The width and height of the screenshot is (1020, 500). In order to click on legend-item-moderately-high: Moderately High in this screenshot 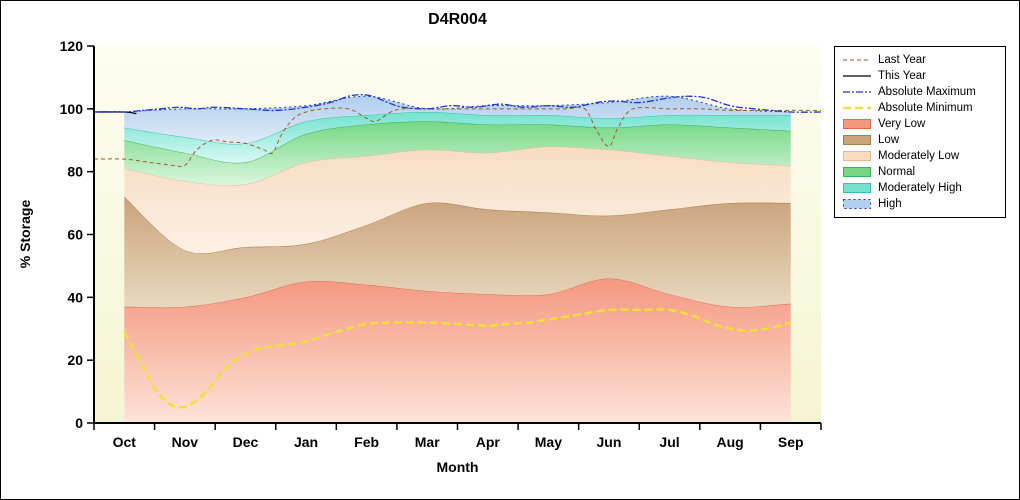, I will do `click(920, 188)`.